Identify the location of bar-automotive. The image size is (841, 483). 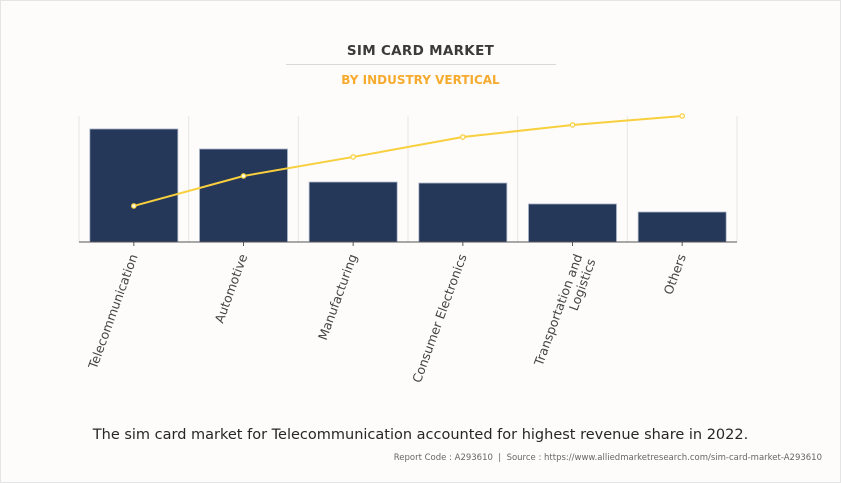
(243, 195).